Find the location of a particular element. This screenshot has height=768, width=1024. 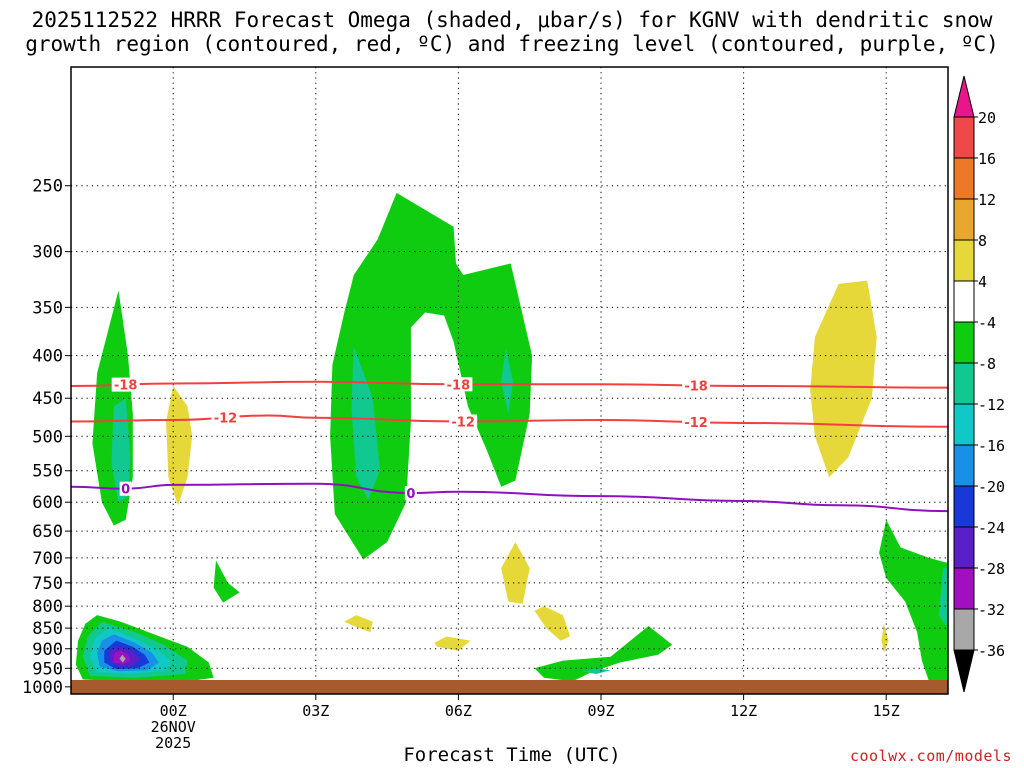

isotherm-label-bg--12-2 is located at coordinates (696, 422).